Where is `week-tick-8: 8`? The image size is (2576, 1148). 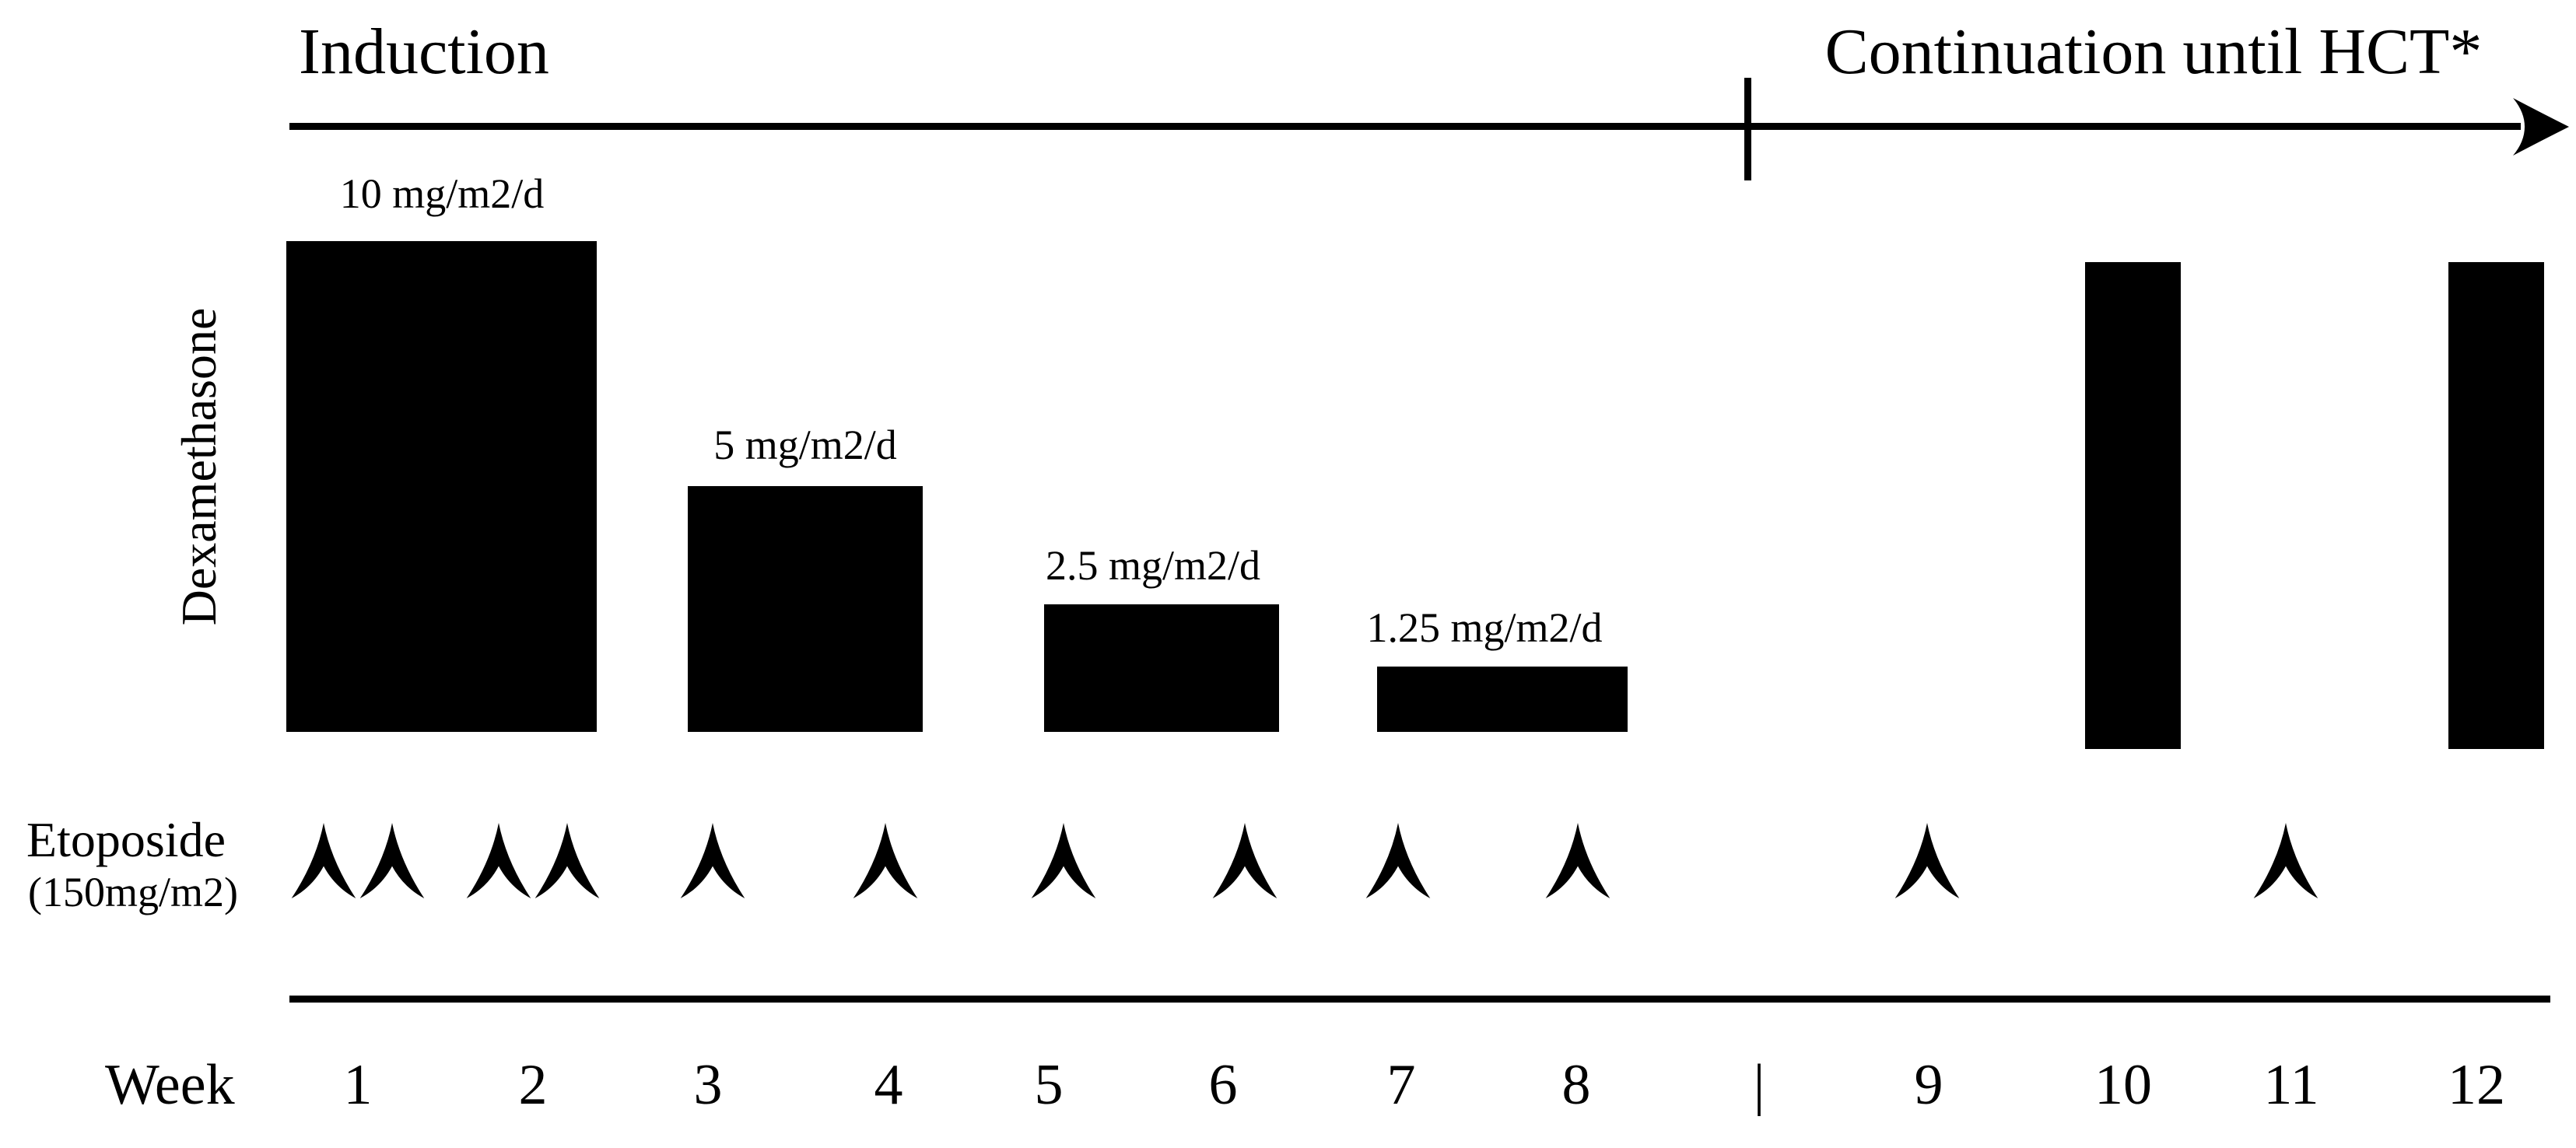
week-tick-8: 8 is located at coordinates (1576, 1085).